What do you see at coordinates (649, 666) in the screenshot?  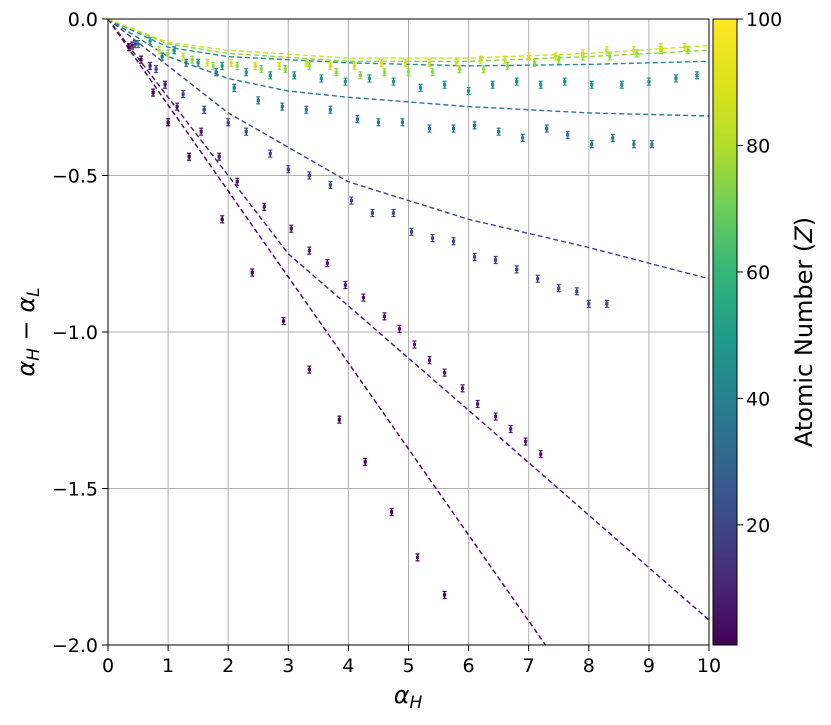 I see `x-tick-label: 9` at bounding box center [649, 666].